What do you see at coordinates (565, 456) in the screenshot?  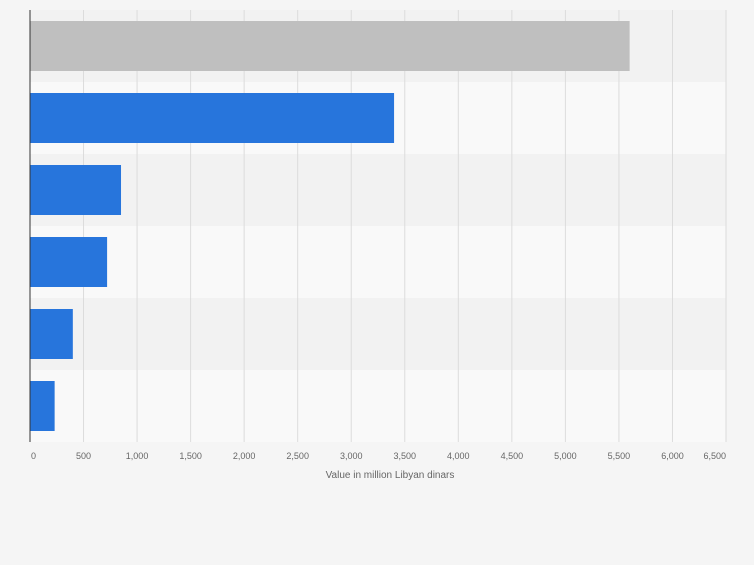 I see `x-tick-label: 5,000` at bounding box center [565, 456].